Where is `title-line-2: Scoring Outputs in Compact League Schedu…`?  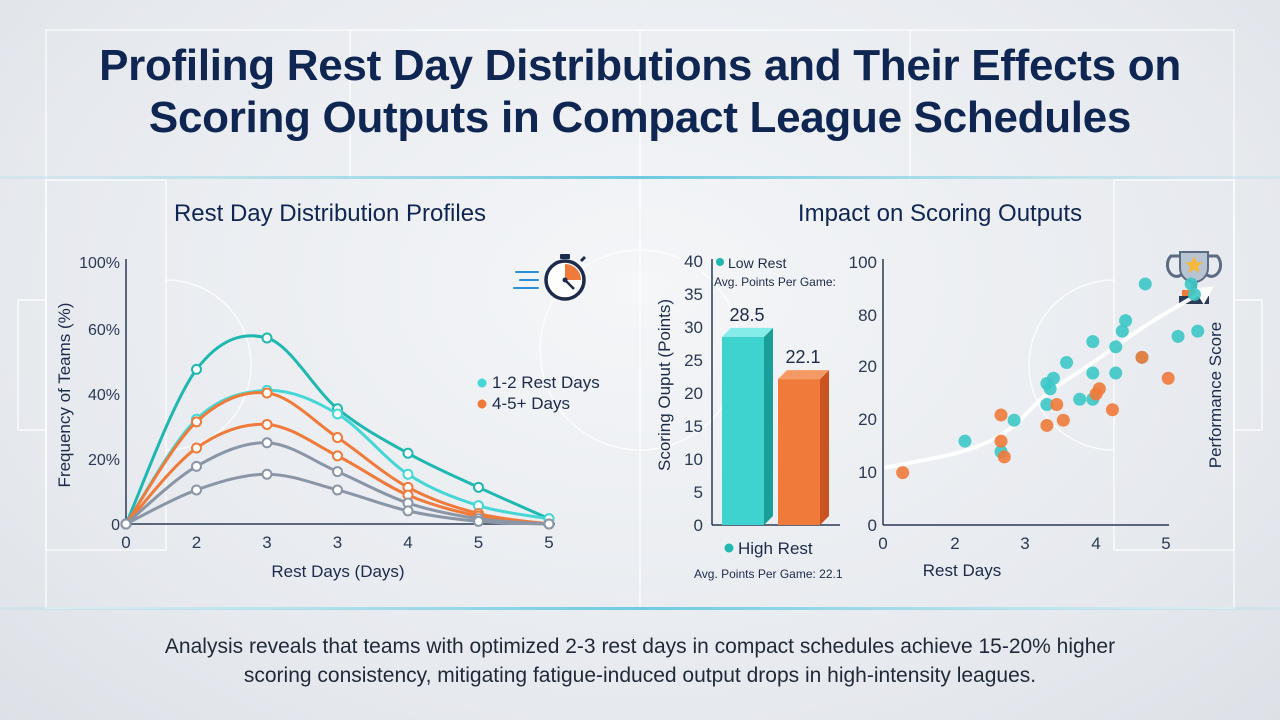 title-line-2: Scoring Outputs in Compact League Schedu… is located at coordinates (640, 117).